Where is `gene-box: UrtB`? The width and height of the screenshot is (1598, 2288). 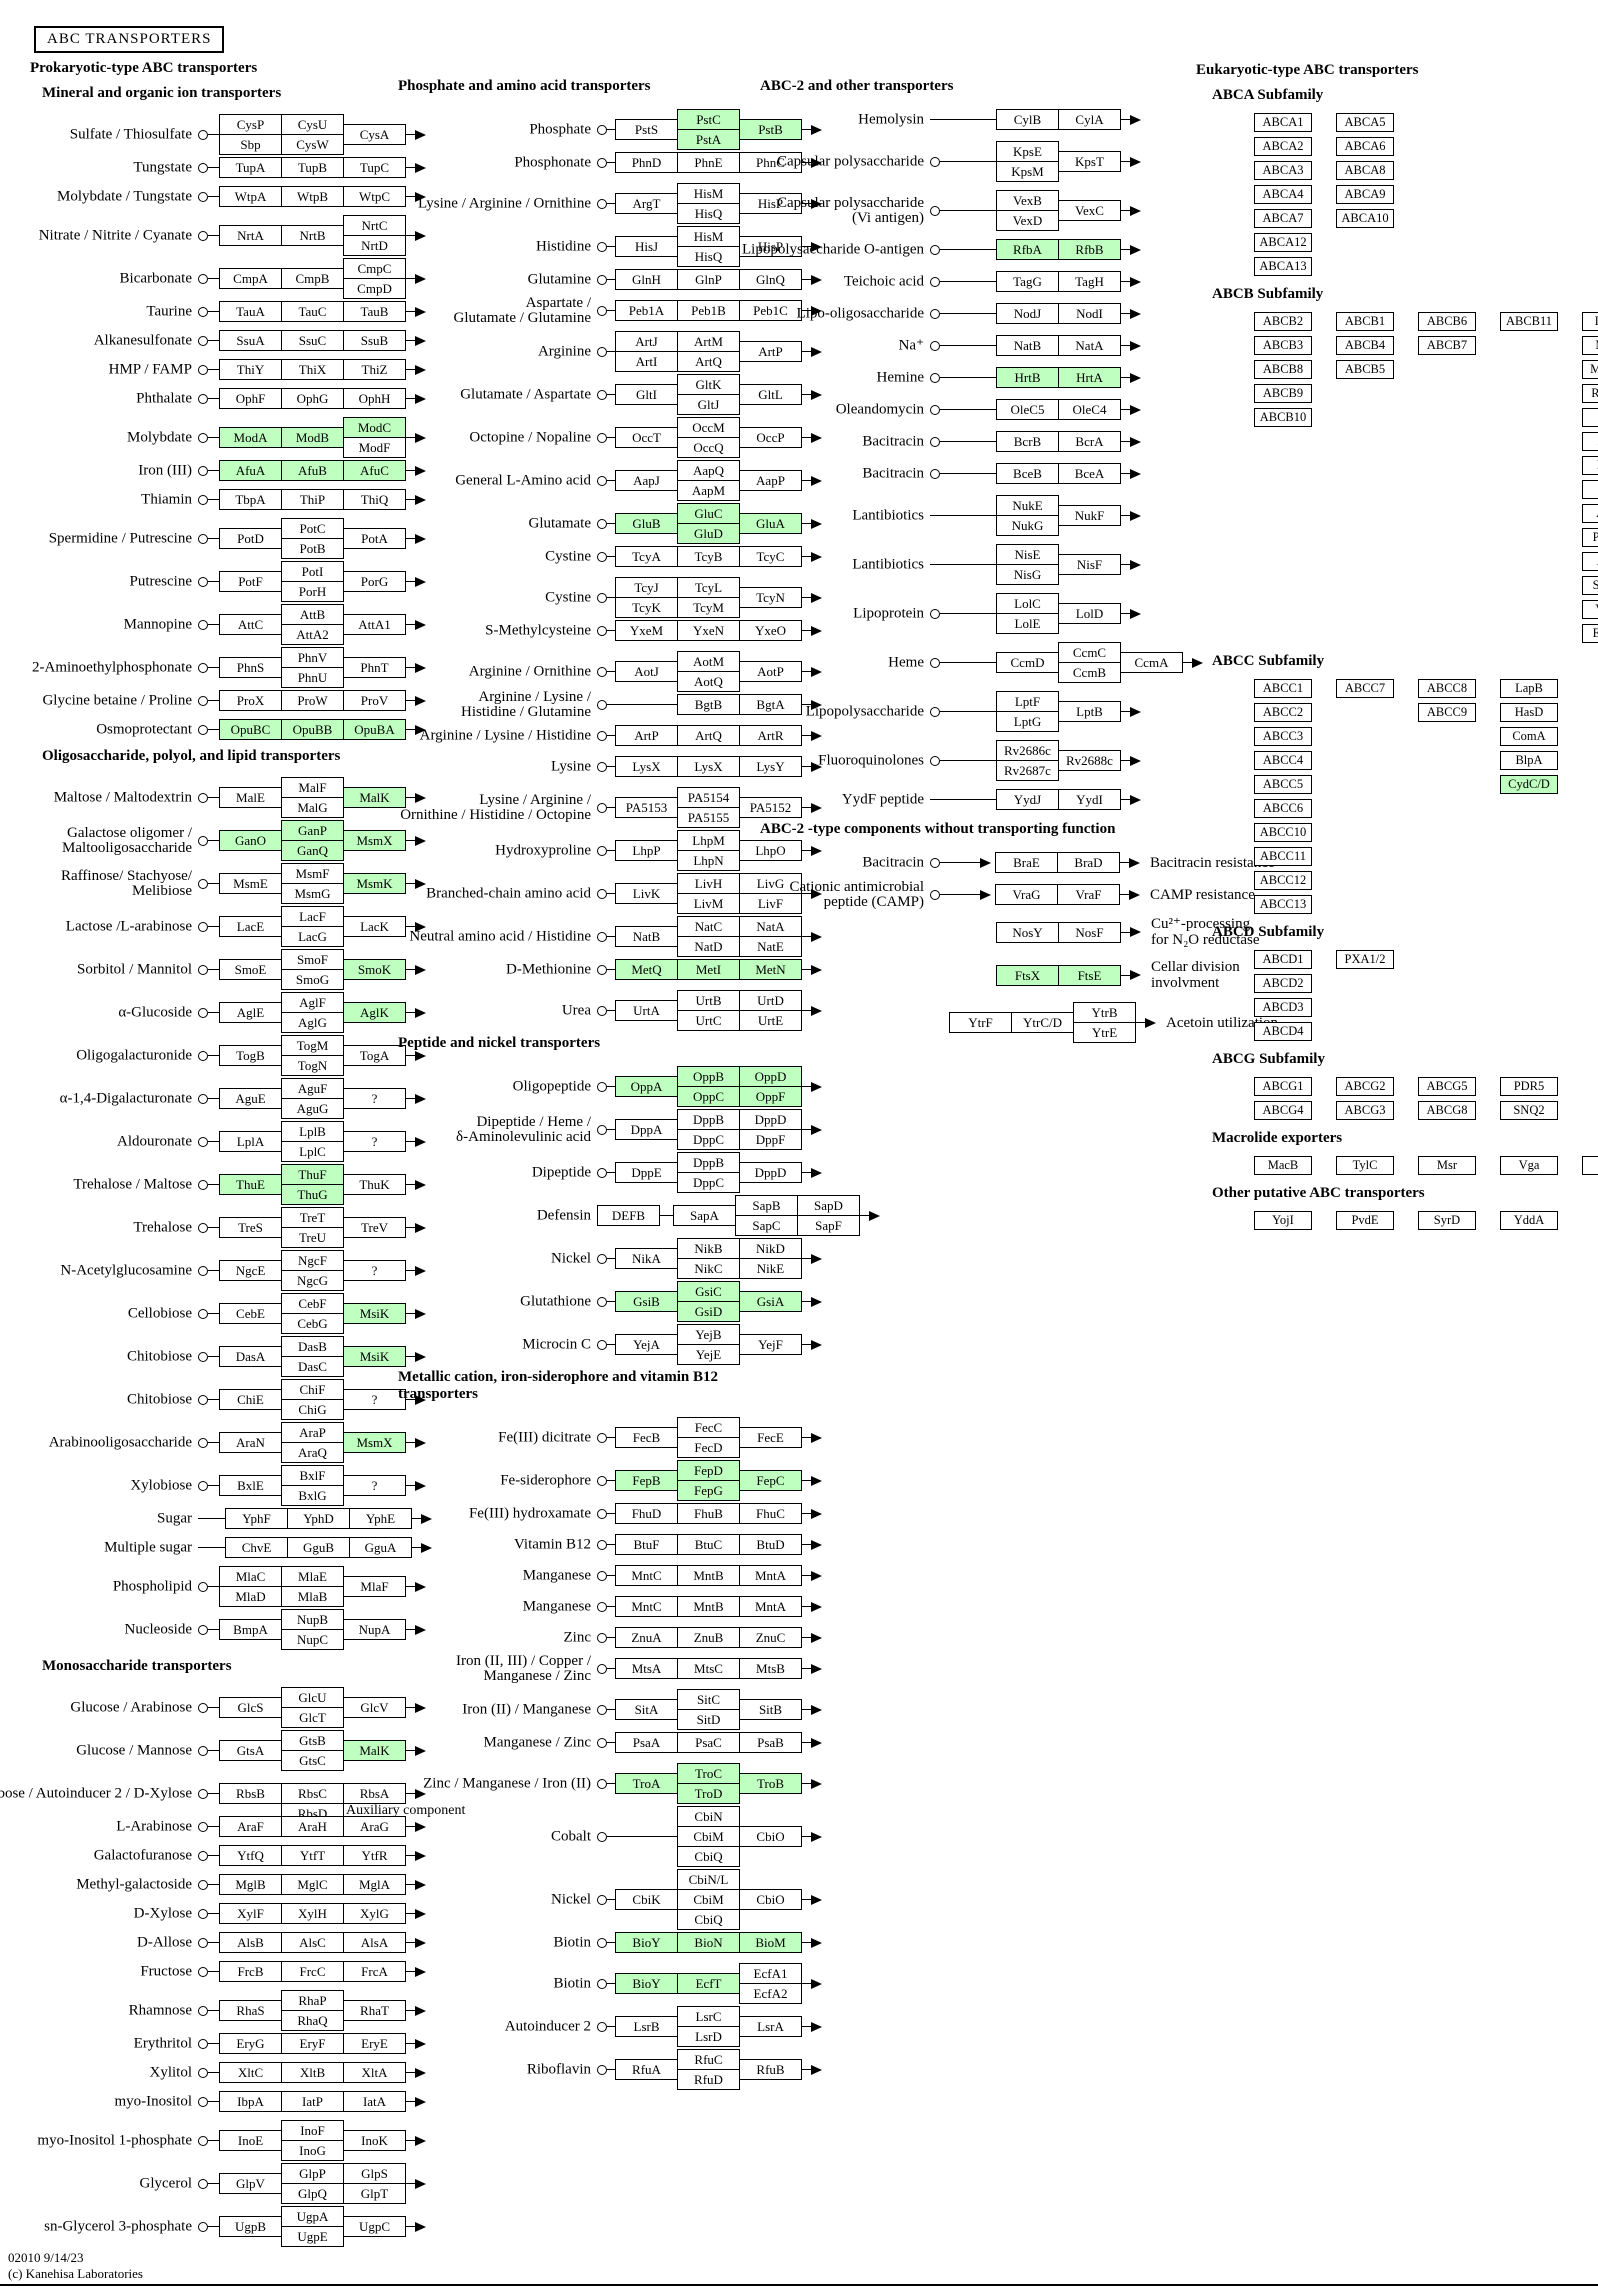 gene-box: UrtB is located at coordinates (708, 1000).